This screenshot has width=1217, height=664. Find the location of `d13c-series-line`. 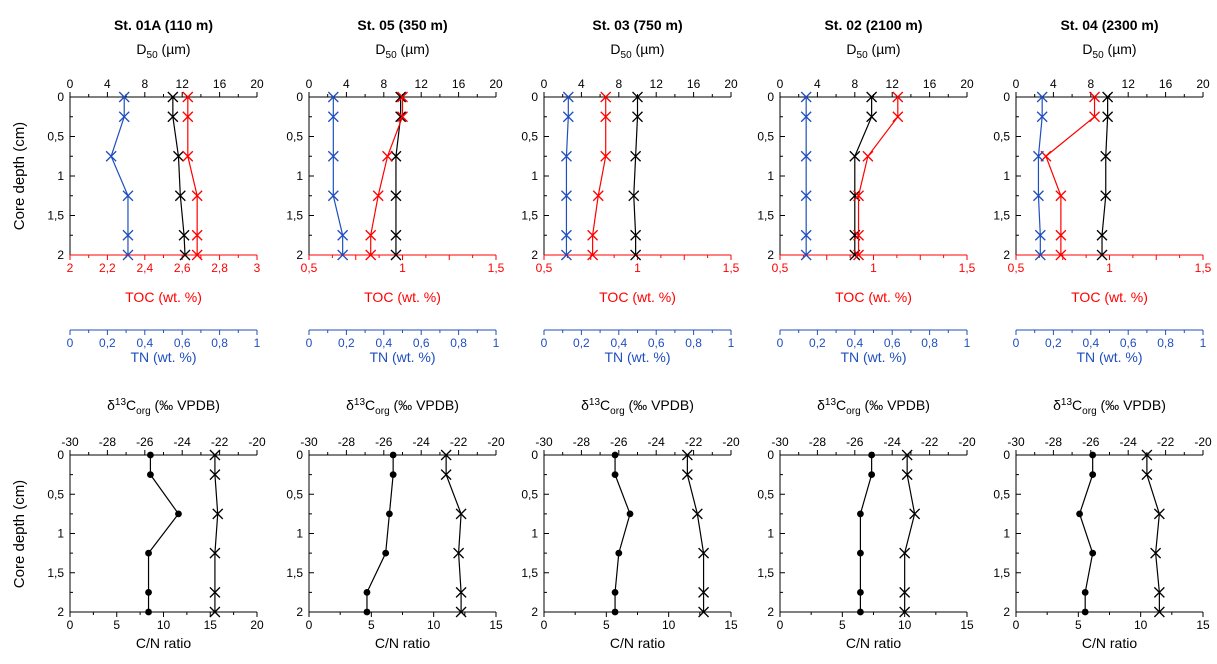

d13c-series-line is located at coordinates (380, 533).